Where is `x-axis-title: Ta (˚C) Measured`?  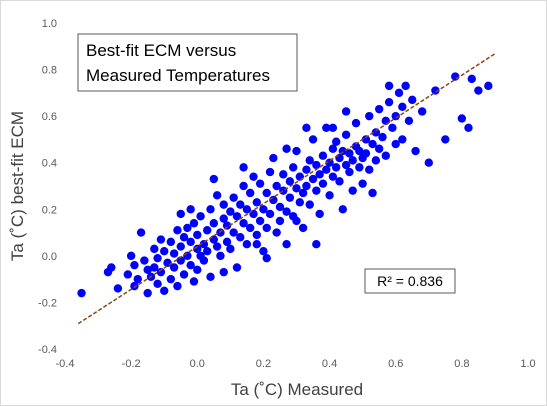
x-axis-title: Ta (˚C) Measured is located at coordinates (297, 389).